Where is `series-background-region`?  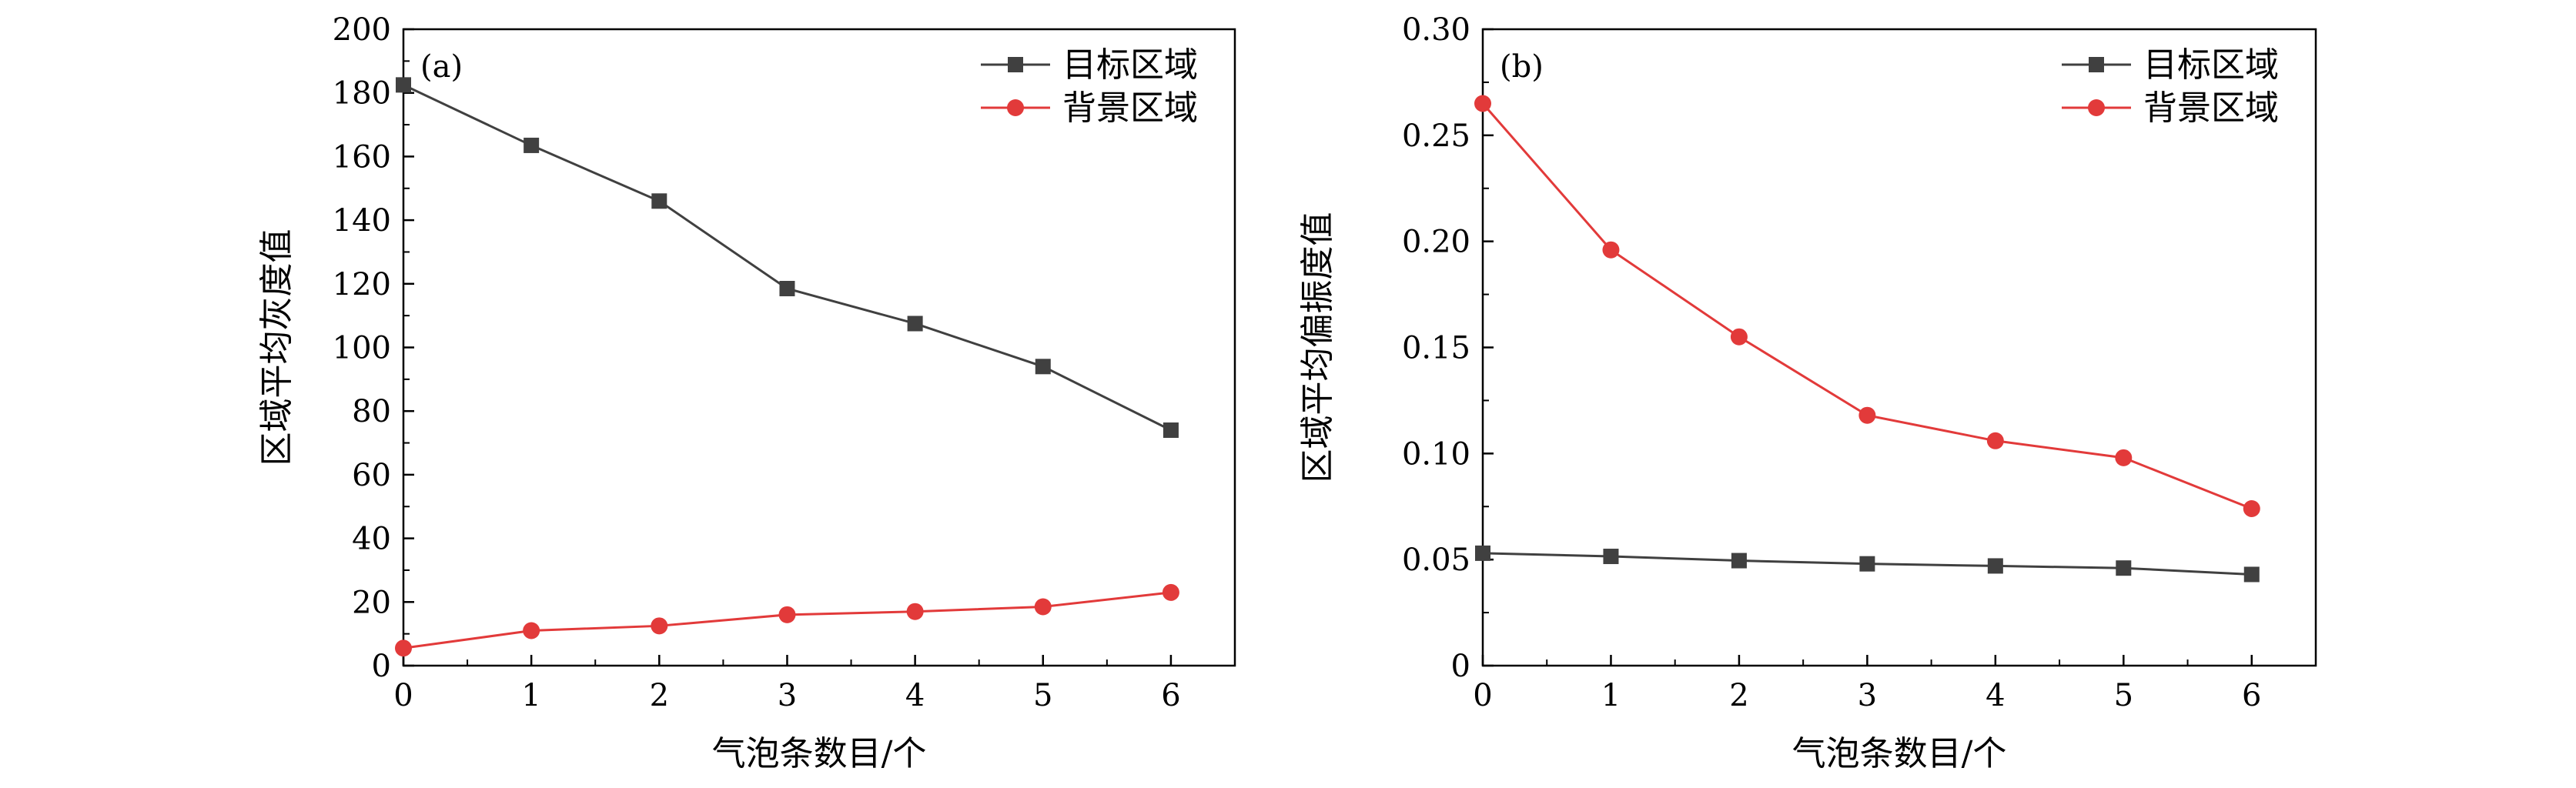
series-background-region is located at coordinates (787, 620).